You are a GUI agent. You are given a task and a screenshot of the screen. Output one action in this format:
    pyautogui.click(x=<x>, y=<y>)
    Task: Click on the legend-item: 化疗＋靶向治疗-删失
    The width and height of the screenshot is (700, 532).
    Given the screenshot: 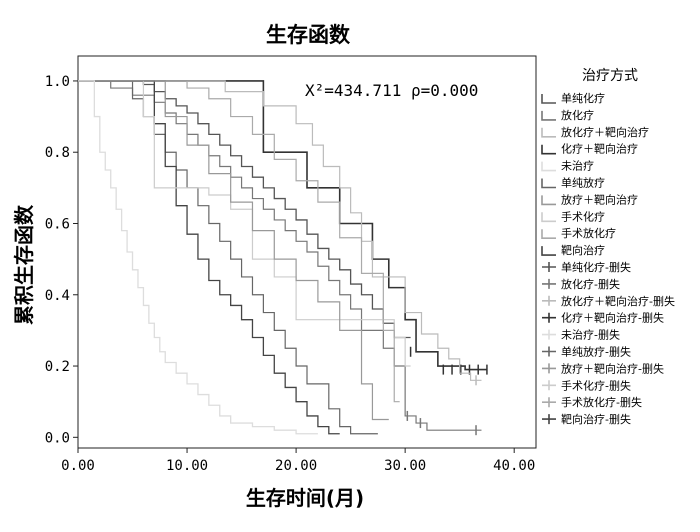 What is the action you would take?
    pyautogui.click(x=603, y=318)
    